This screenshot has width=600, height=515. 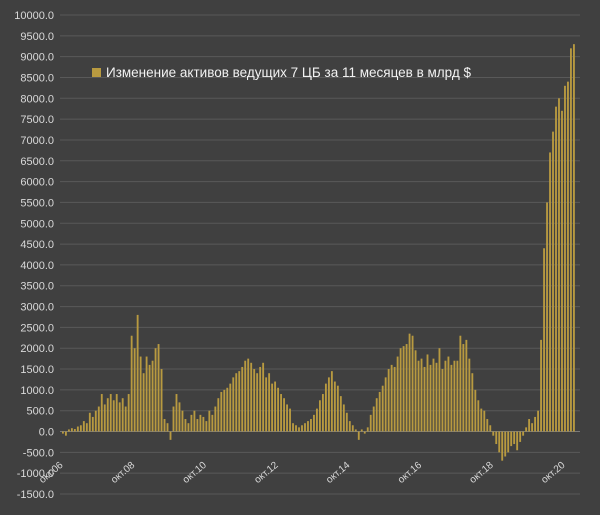 What do you see at coordinates (37, 370) in the screenshot?
I see `y-tick-label: 1500.0` at bounding box center [37, 370].